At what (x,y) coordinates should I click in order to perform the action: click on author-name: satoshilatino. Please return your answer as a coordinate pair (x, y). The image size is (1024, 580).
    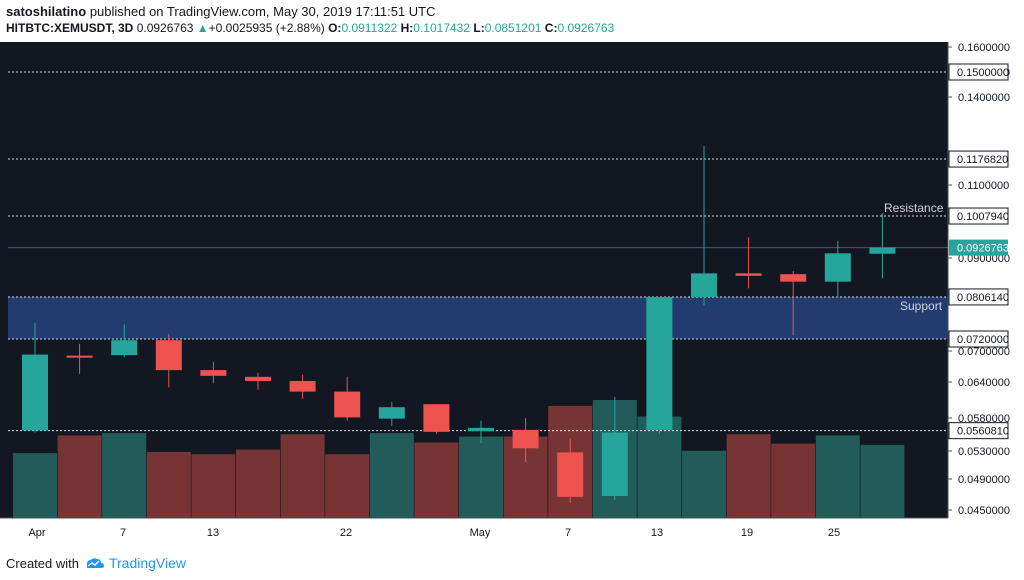
    Looking at the image, I should click on (46, 11).